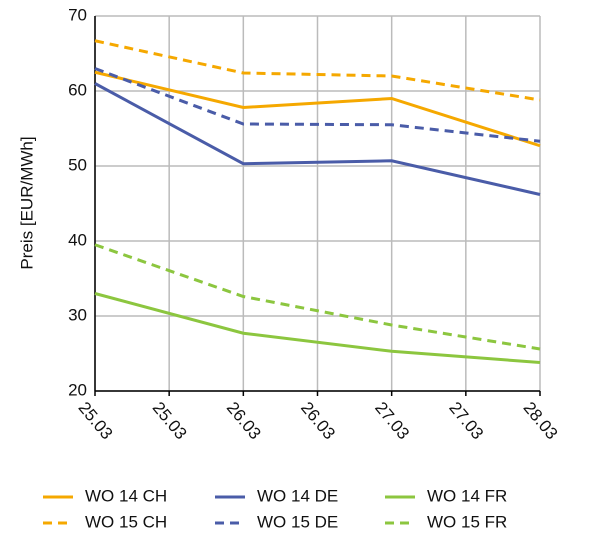 Image resolution: width=604 pixels, height=552 pixels. What do you see at coordinates (467, 495) in the screenshot?
I see `legend-label: WO 14 FR` at bounding box center [467, 495].